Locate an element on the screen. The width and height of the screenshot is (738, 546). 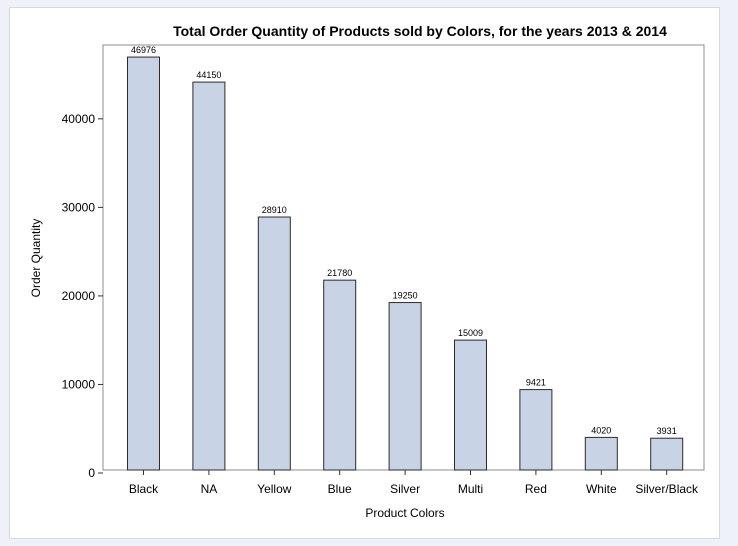
x-tick-label: NA is located at coordinates (209, 489).